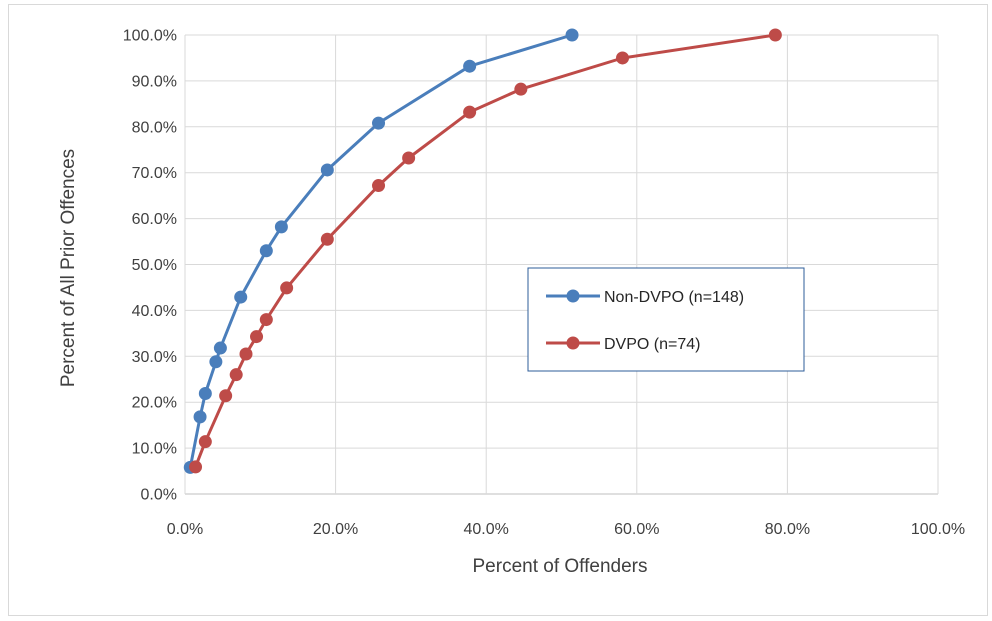 The height and width of the screenshot is (621, 992). I want to click on y-tick-label: 50.0%, so click(154, 265).